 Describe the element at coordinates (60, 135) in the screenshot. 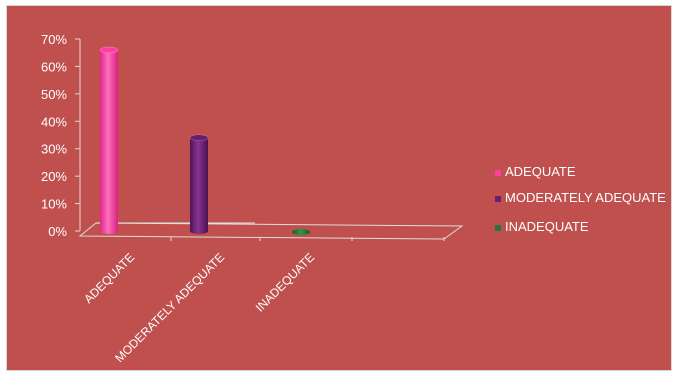

I see `y-axis-ticks: 0% 10% 20% 30% 40% 50% 60% 70%` at that location.